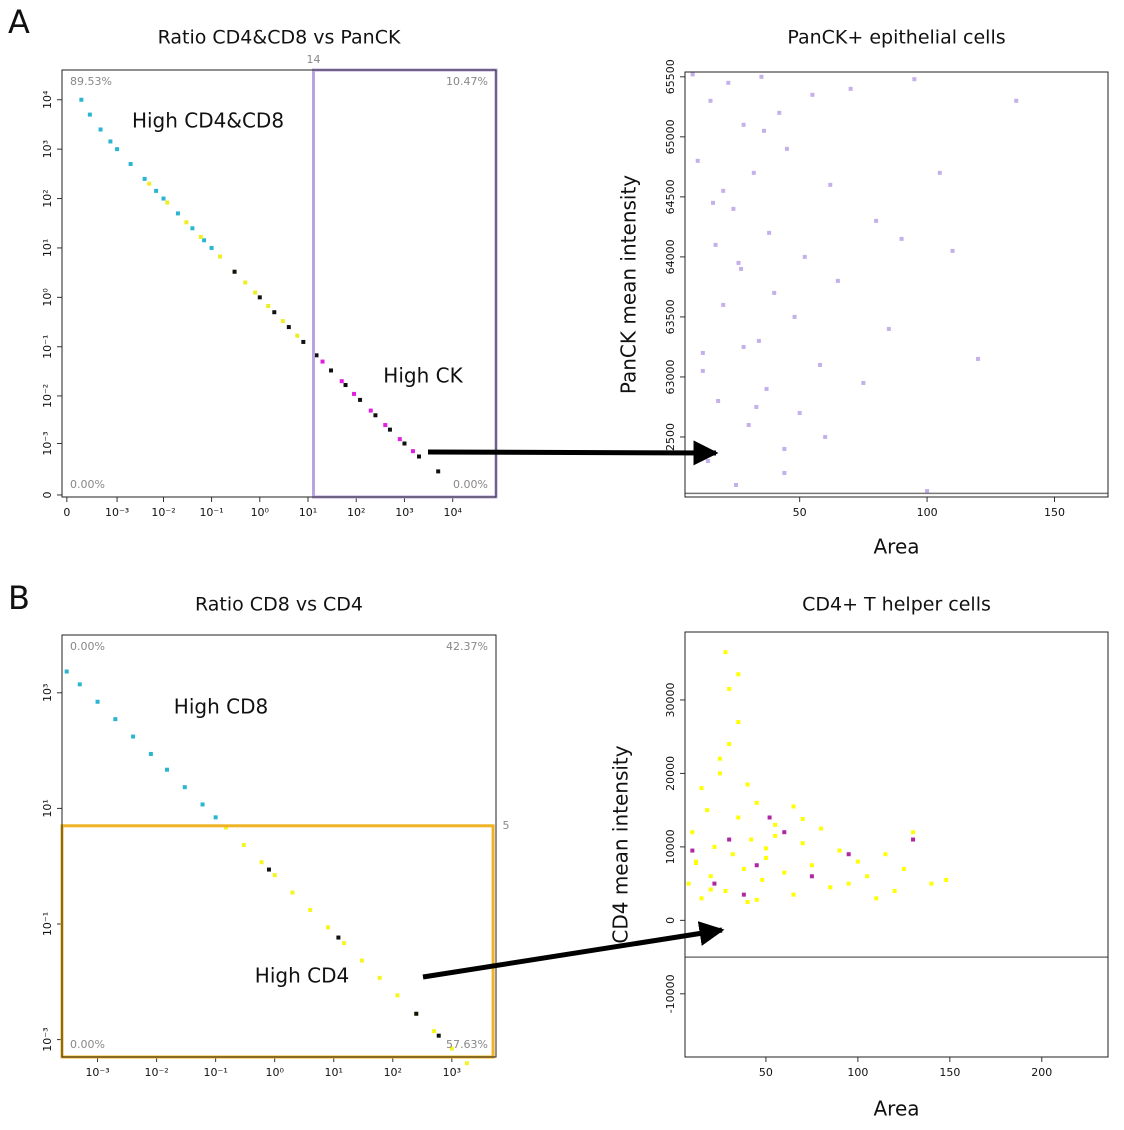 The height and width of the screenshot is (1130, 1124). Describe the element at coordinates (467, 646) in the screenshot. I see `quadrant-percent: 42.37%` at that location.